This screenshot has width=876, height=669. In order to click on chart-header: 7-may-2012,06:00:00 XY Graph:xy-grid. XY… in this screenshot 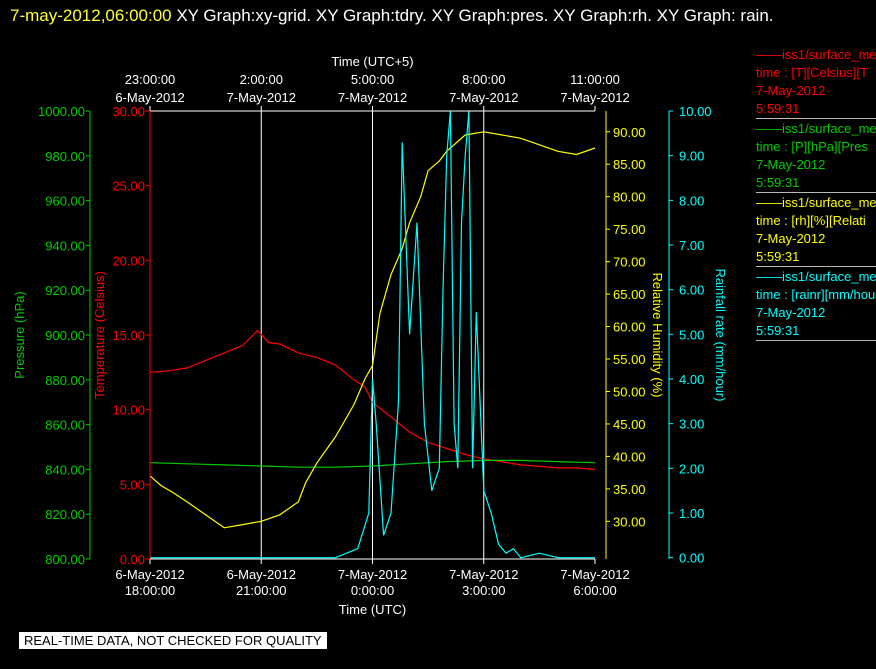, I will do `click(435, 16)`.